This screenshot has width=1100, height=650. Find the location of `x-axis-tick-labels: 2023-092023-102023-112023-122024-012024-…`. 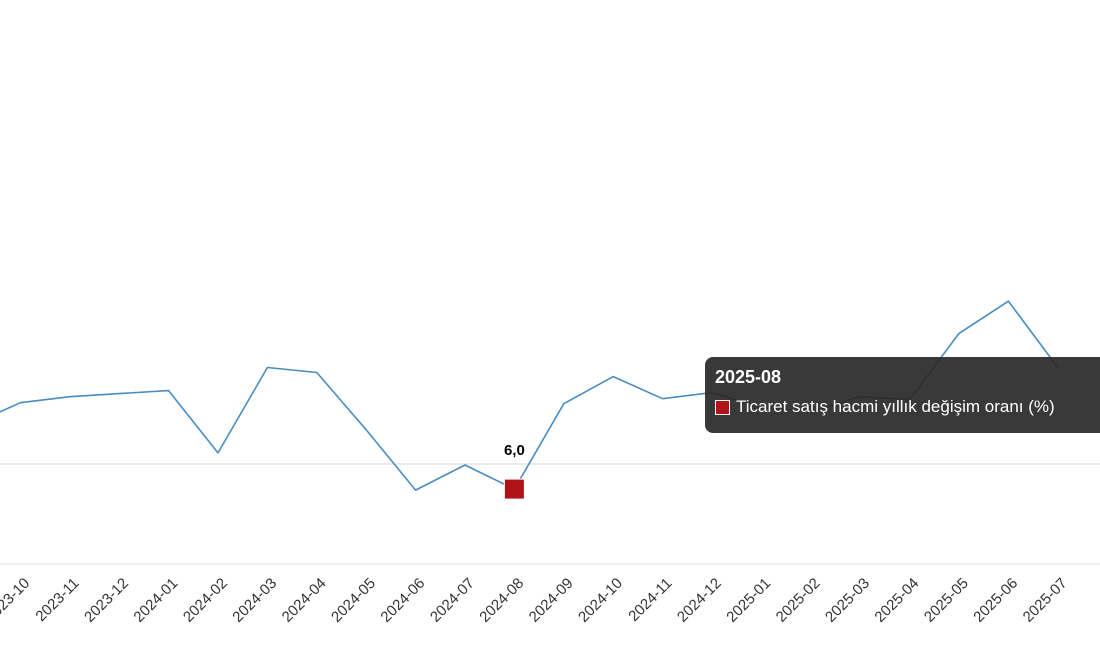

x-axis-tick-labels: 2023-092023-102023-112023-122024-012024-… is located at coordinates (535, 600).